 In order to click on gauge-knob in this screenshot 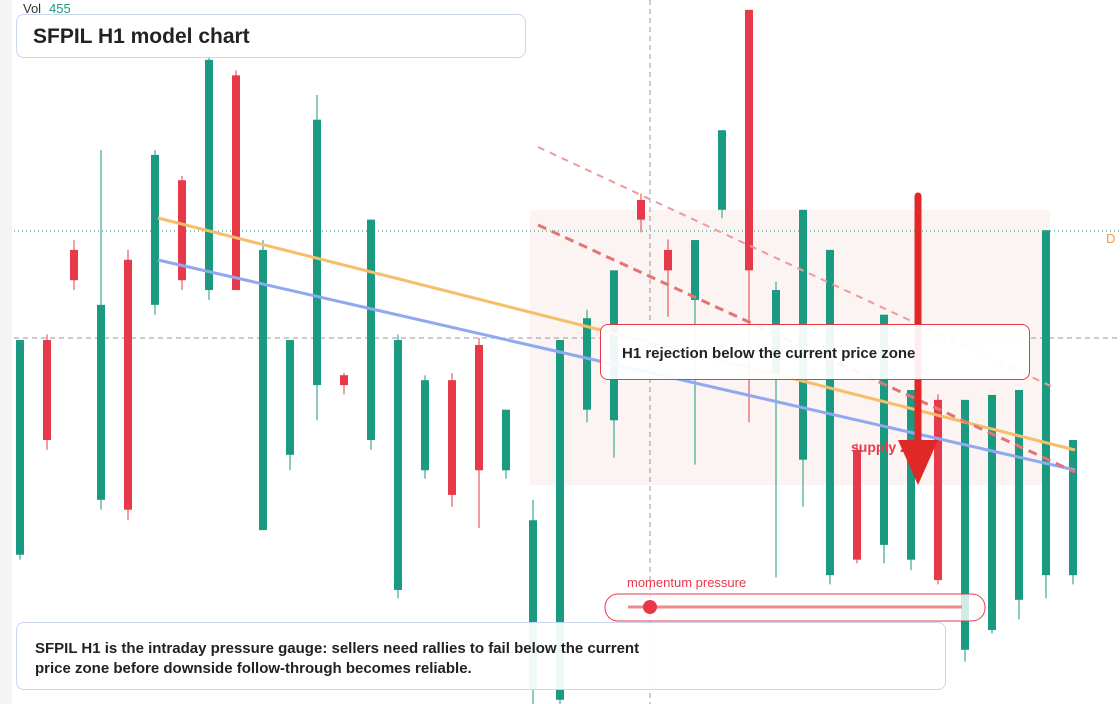, I will do `click(650, 607)`.